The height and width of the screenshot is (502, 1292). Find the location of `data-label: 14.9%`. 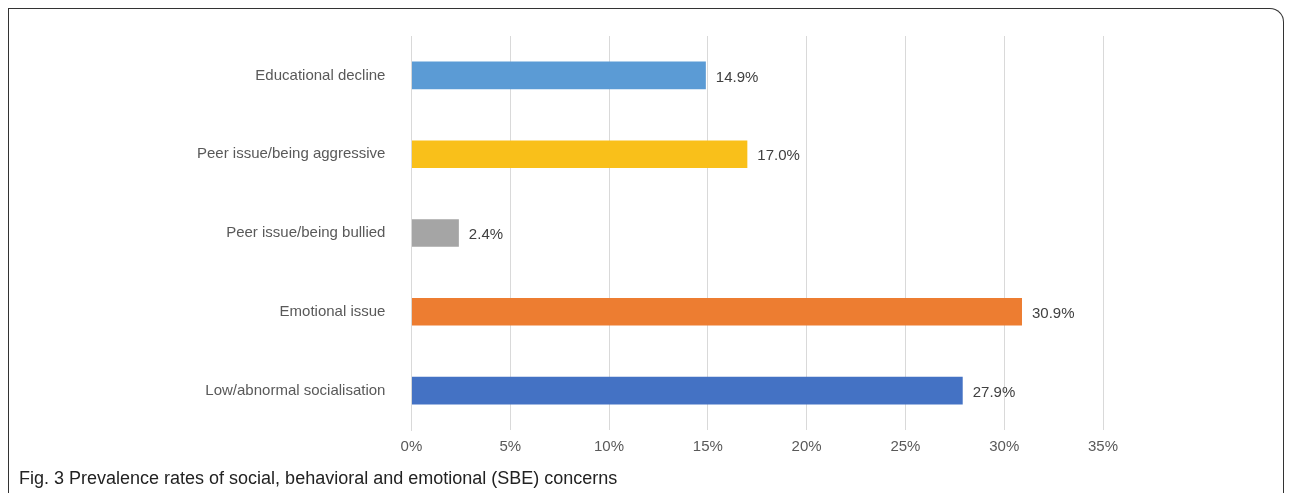

data-label: 14.9% is located at coordinates (737, 76).